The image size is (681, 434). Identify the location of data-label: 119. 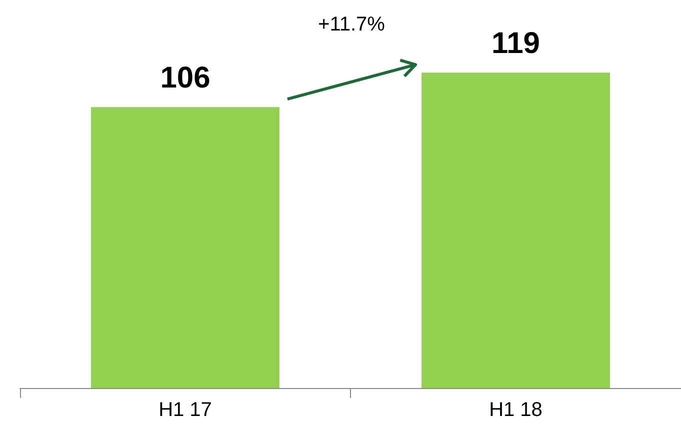
(516, 43).